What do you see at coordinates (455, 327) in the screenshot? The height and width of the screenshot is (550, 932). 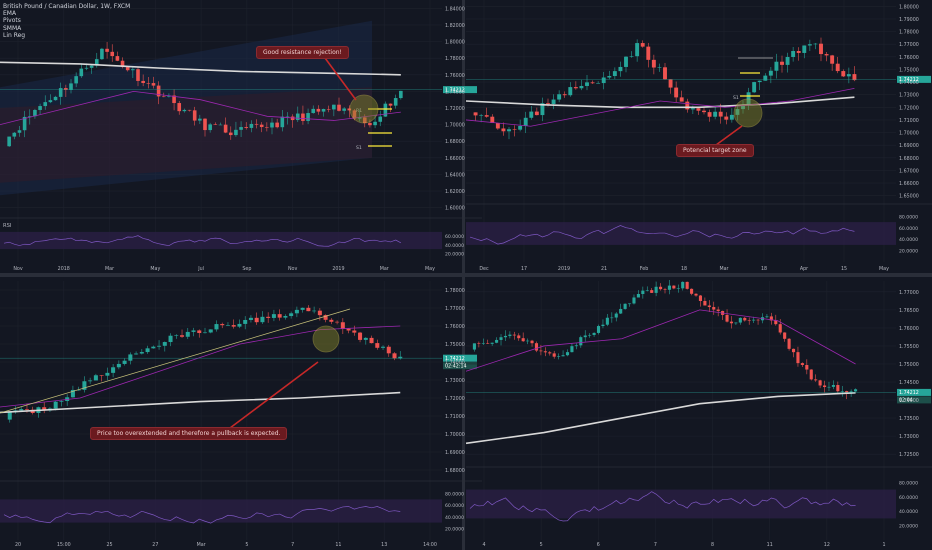 I see `y-tick-label: 1.76000` at bounding box center [455, 327].